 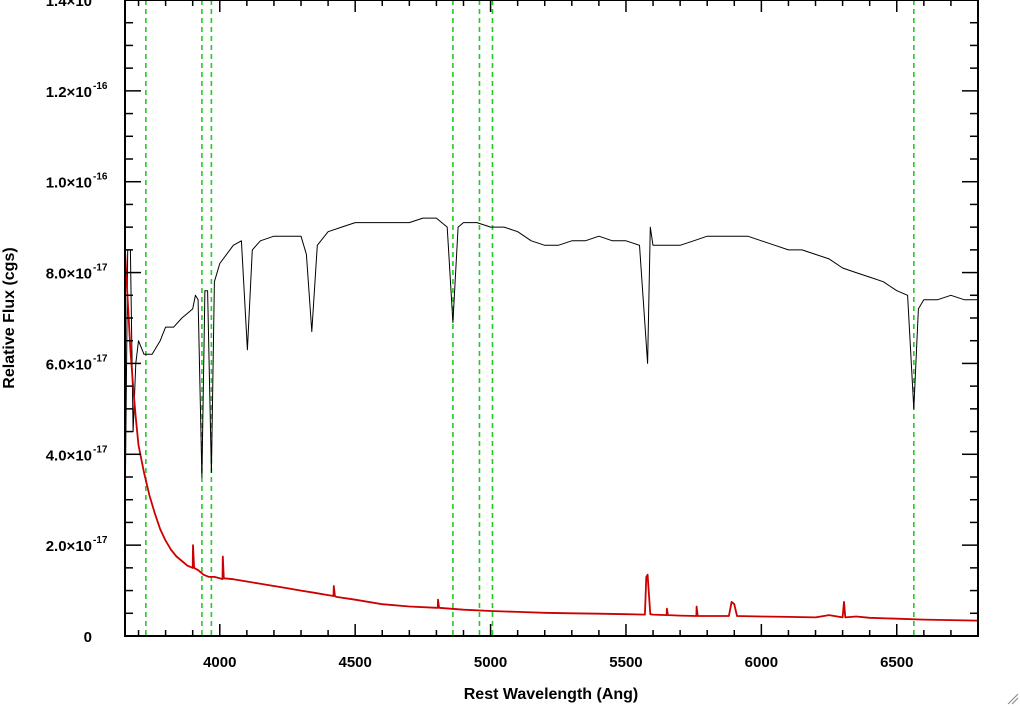 I want to click on y-axis-label: Relative Flux (cgs), so click(x=9, y=317).